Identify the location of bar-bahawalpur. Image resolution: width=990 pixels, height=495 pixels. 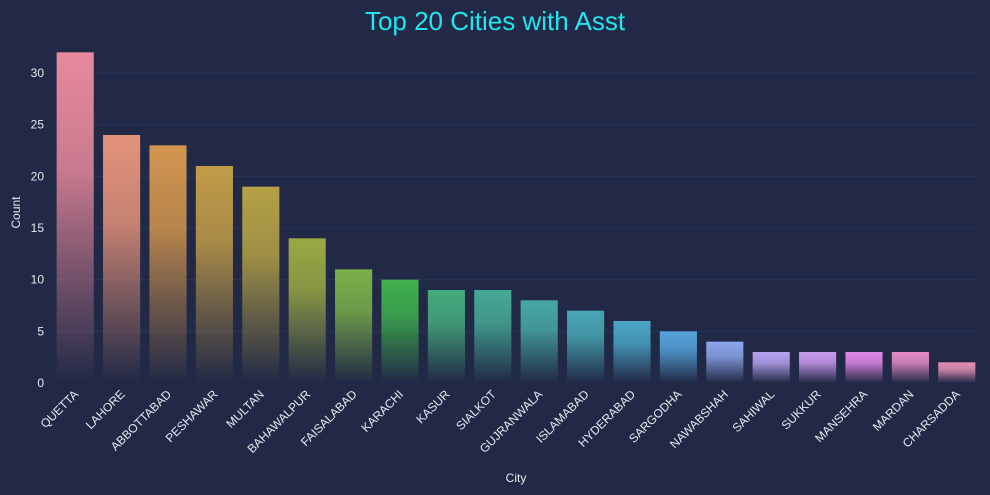
(307, 310).